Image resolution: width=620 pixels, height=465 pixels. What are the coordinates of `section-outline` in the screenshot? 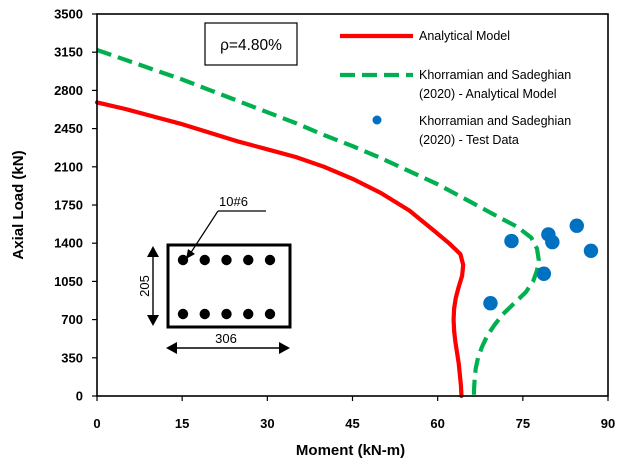 It's located at (229, 286).